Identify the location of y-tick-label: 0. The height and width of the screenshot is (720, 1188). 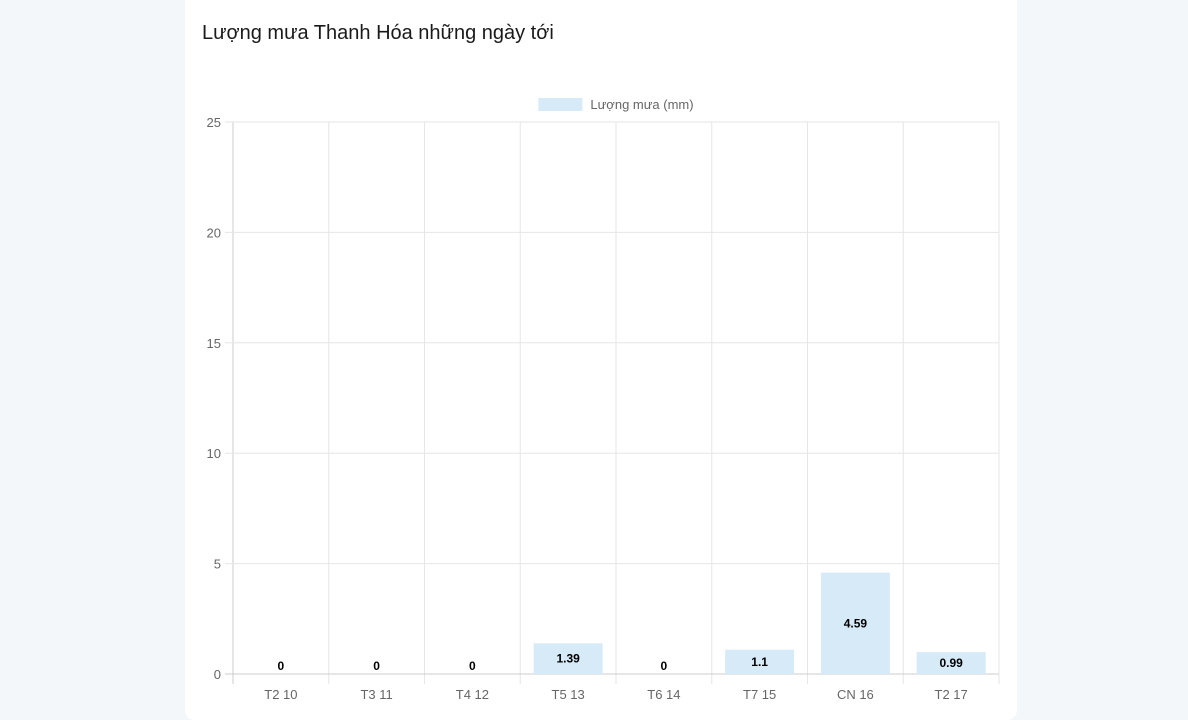
(217, 674).